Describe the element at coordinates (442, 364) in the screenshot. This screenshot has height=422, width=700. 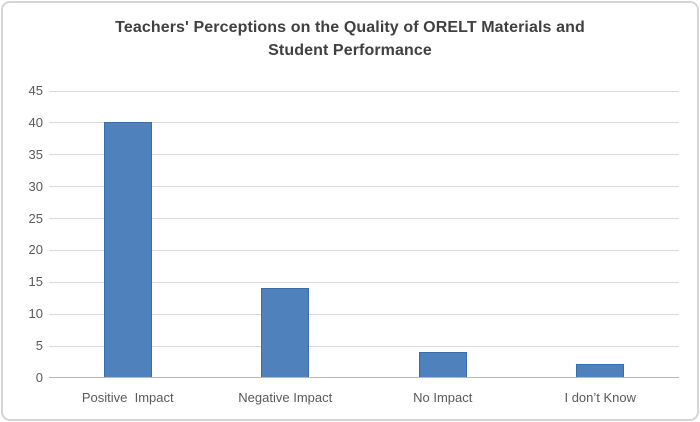
I see `bar-no-impact` at that location.